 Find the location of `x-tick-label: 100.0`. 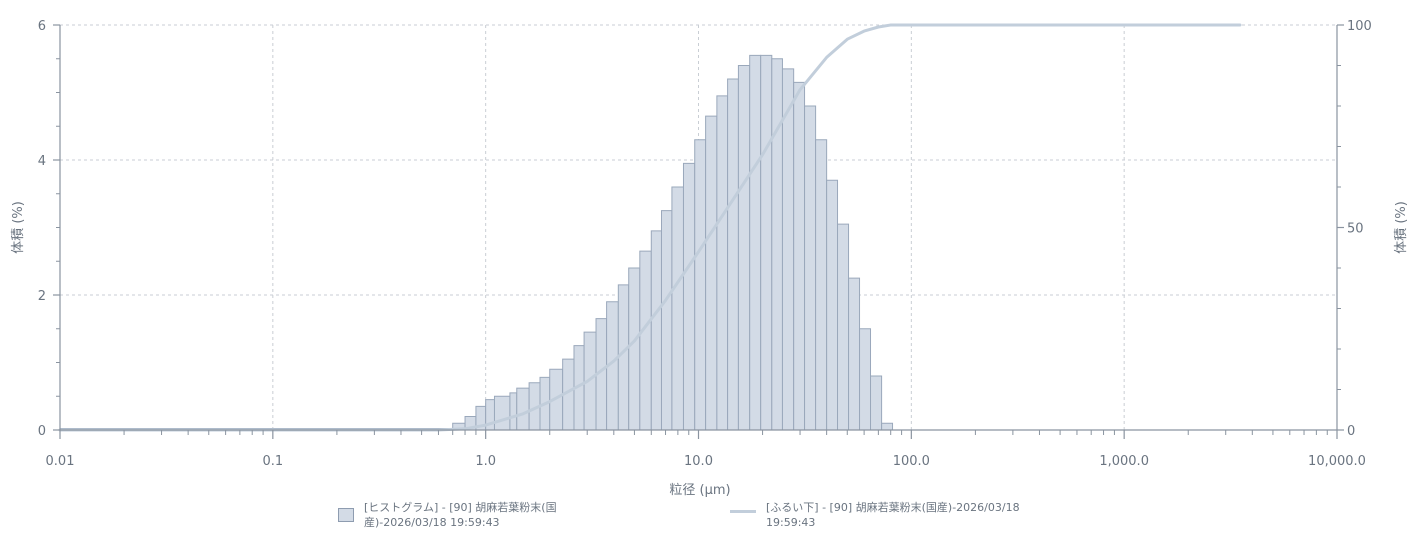

x-tick-label: 100.0 is located at coordinates (911, 461).